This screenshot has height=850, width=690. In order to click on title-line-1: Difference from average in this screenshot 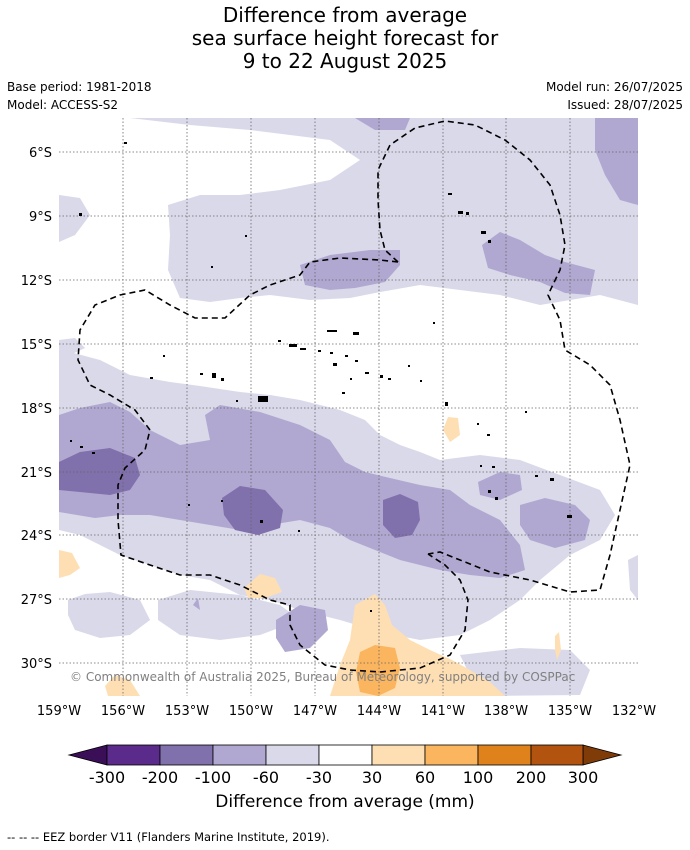, I will do `click(345, 15)`.